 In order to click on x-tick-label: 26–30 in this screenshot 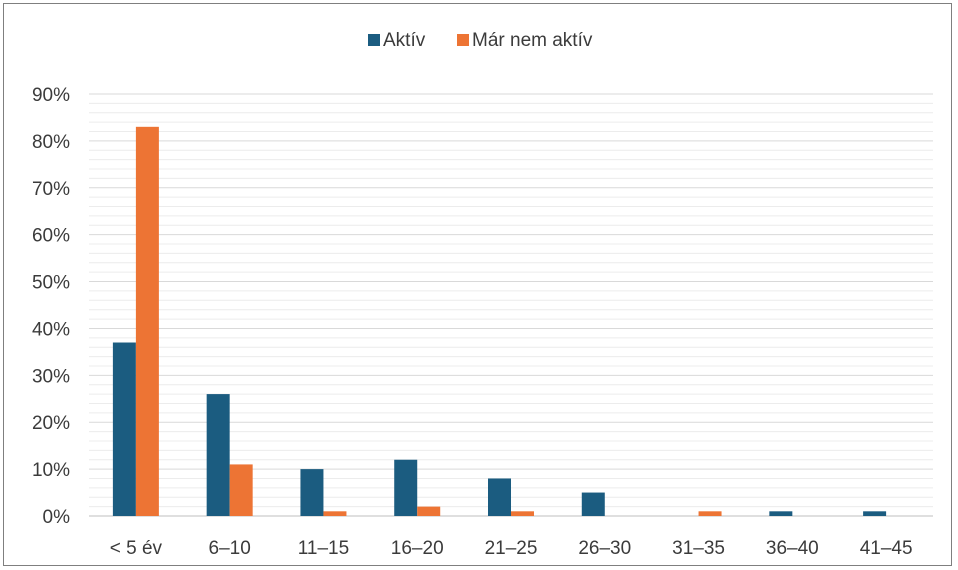, I will do `click(604, 548)`.